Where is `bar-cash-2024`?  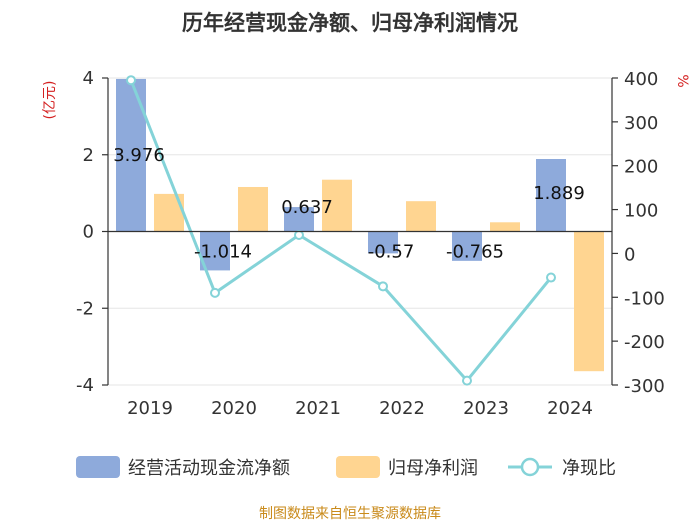 bar-cash-2024 is located at coordinates (551, 195).